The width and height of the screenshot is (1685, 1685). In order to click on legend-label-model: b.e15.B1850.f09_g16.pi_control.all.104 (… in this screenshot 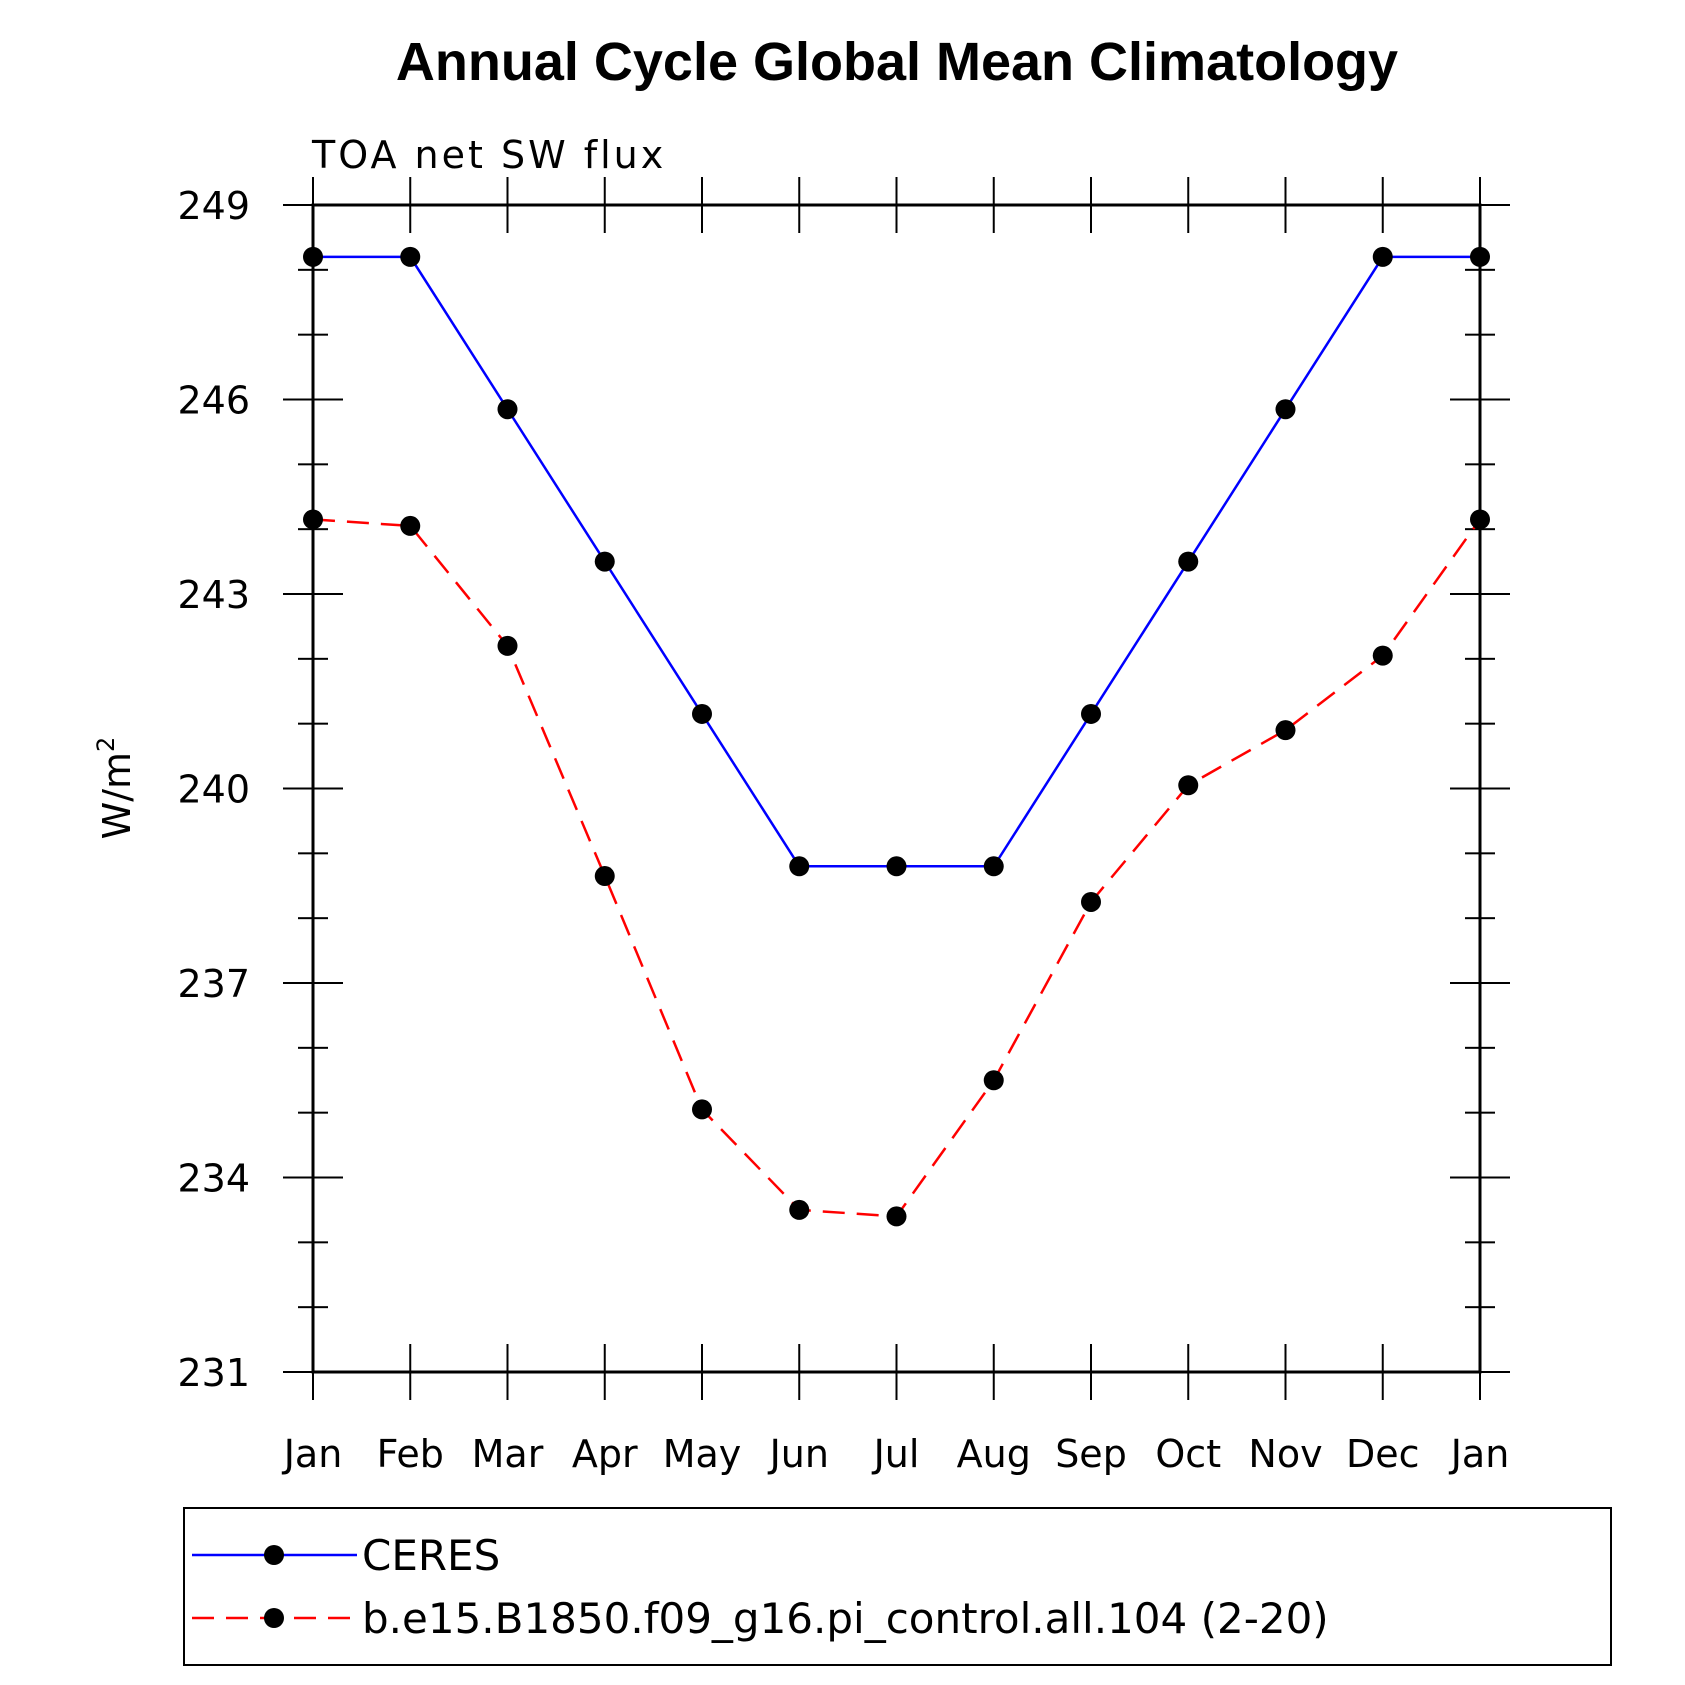, I will do `click(845, 1618)`.